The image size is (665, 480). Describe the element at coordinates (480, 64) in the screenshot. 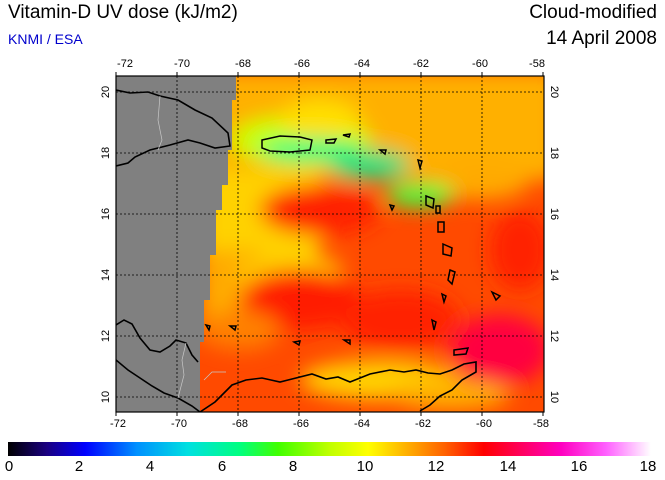

I see `lon-tick-top: -60` at that location.